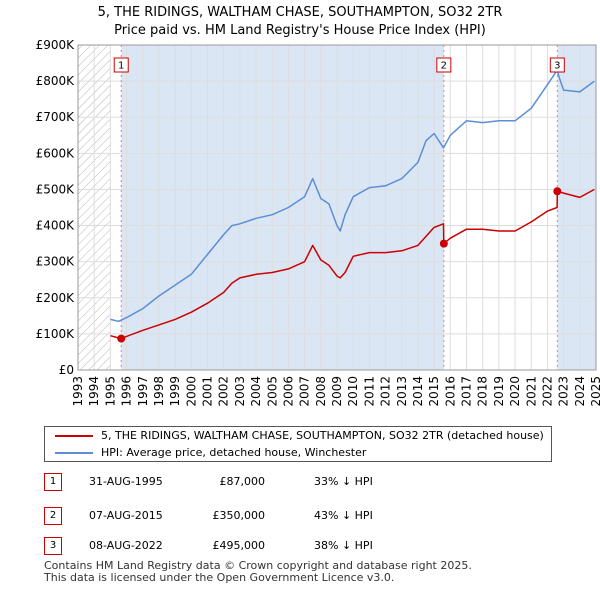  I want to click on sale-hpi-diff: 33% ↓ HPI, so click(343, 481).